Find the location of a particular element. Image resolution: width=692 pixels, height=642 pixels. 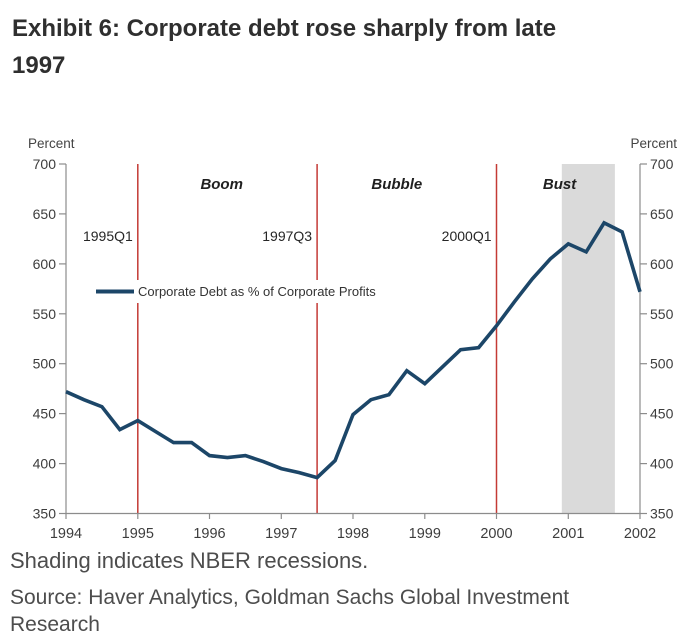

shading-footnote: Shading indicates NBER recessions. is located at coordinates (189, 560).